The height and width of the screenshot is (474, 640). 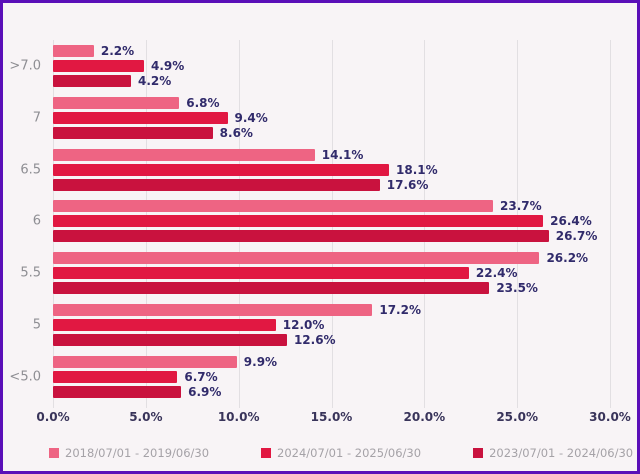 I want to click on bar-value-label: 6.8%, so click(x=203, y=102).